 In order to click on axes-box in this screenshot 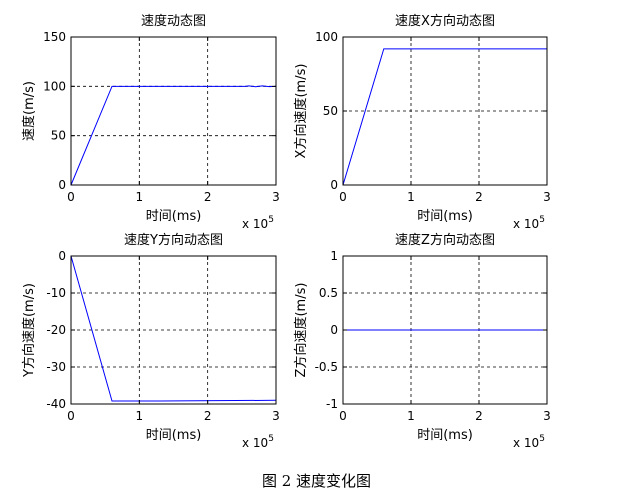, I will do `click(173, 111)`.